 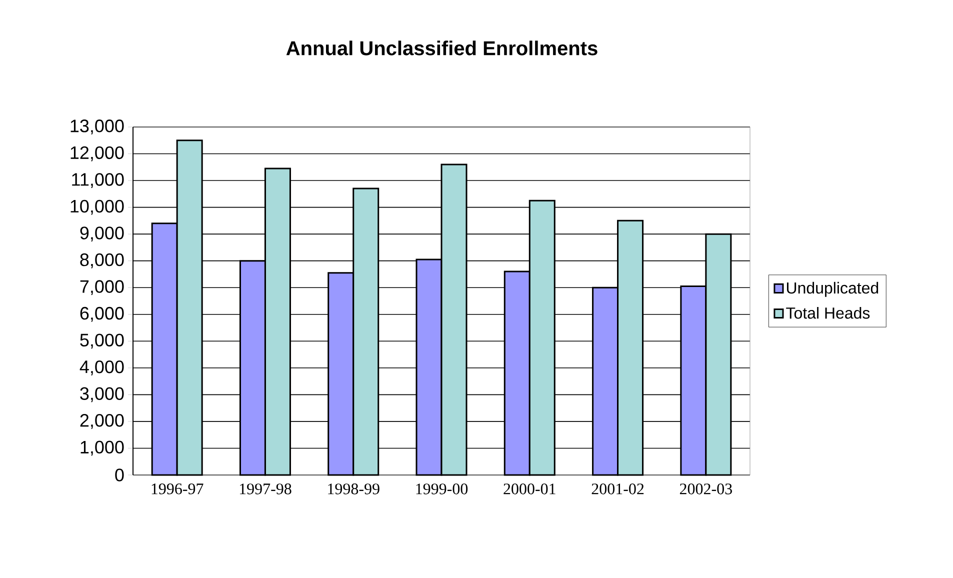 What do you see at coordinates (102, 288) in the screenshot?
I see `y-tick-label: 7,000` at bounding box center [102, 288].